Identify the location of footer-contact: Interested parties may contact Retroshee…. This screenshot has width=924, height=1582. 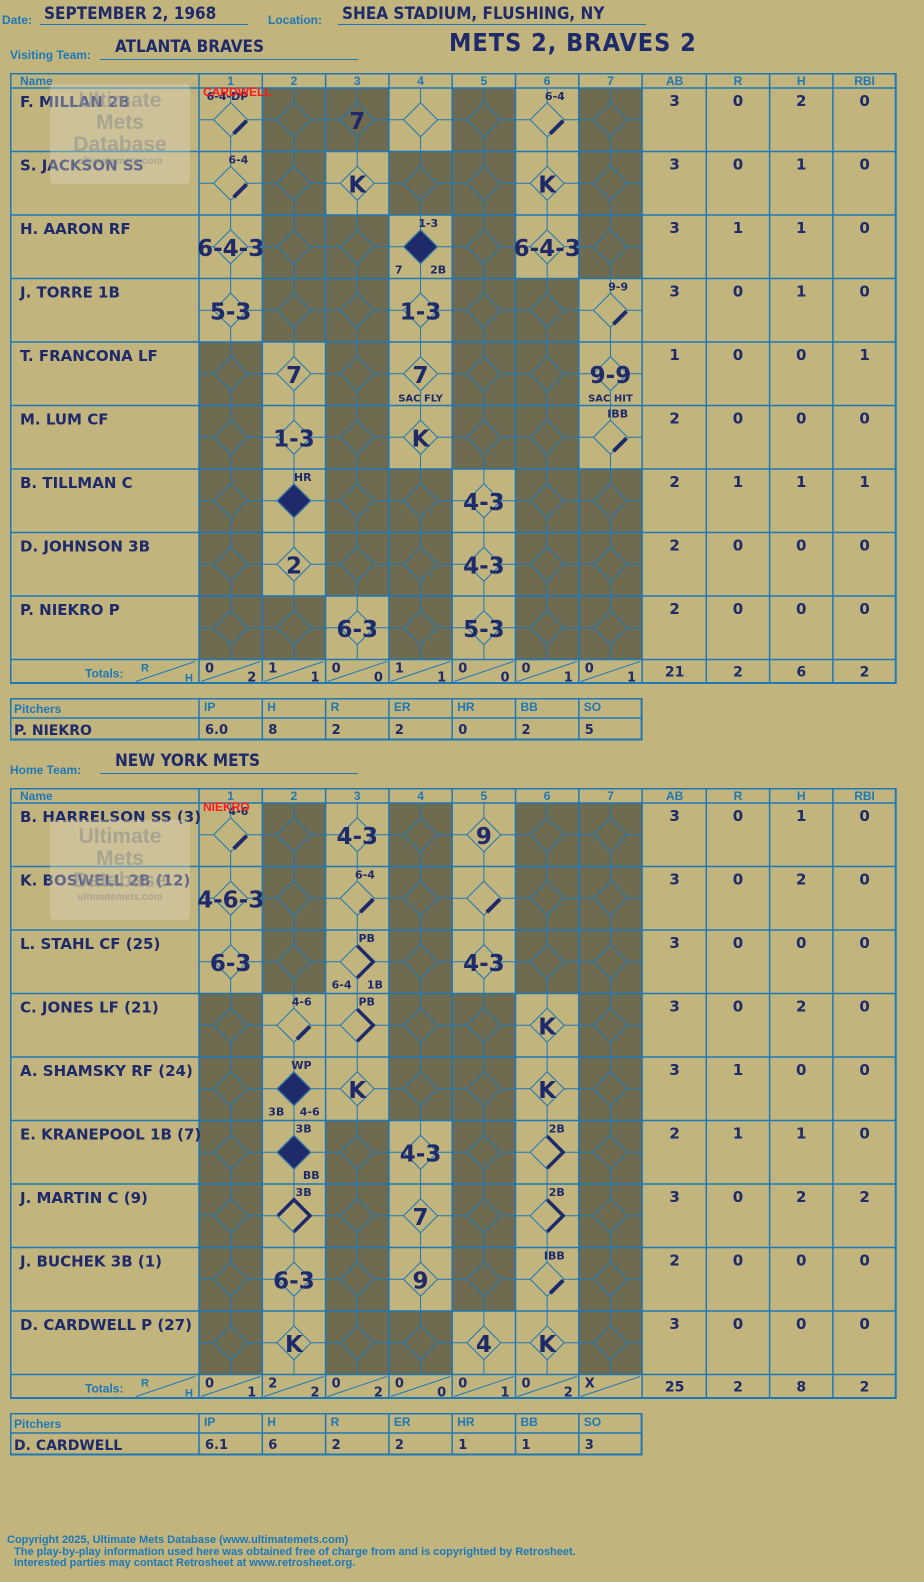
(185, 1563).